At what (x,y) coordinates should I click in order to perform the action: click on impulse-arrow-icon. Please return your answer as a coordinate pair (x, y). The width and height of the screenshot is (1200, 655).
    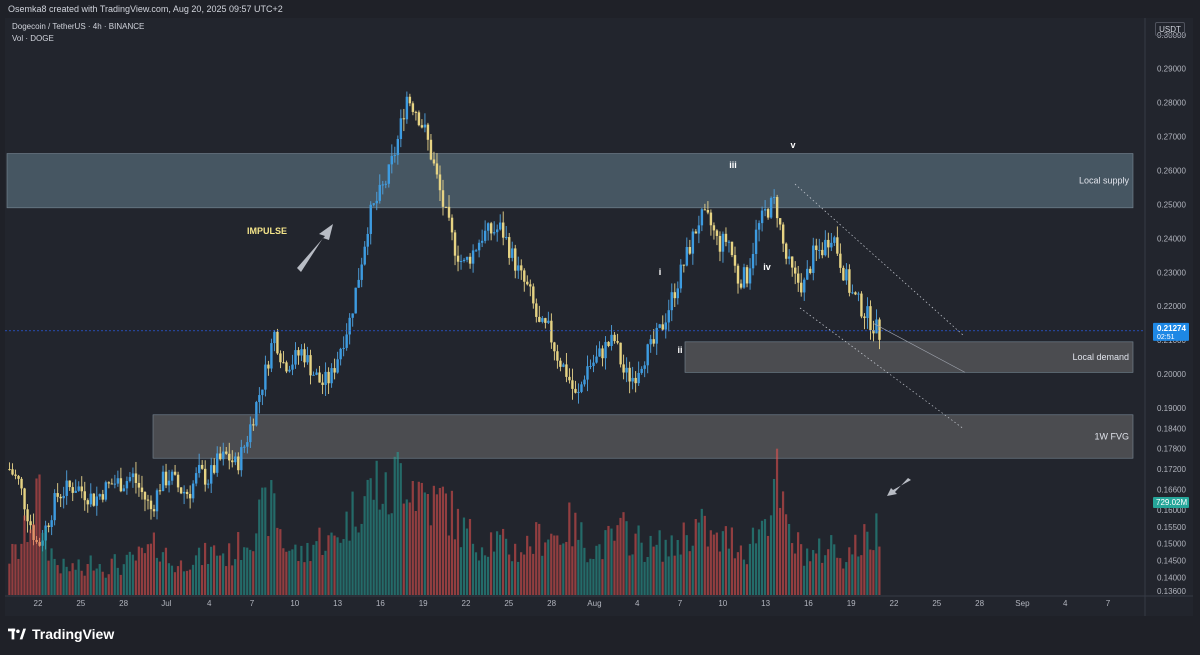
    Looking at the image, I should click on (315, 248).